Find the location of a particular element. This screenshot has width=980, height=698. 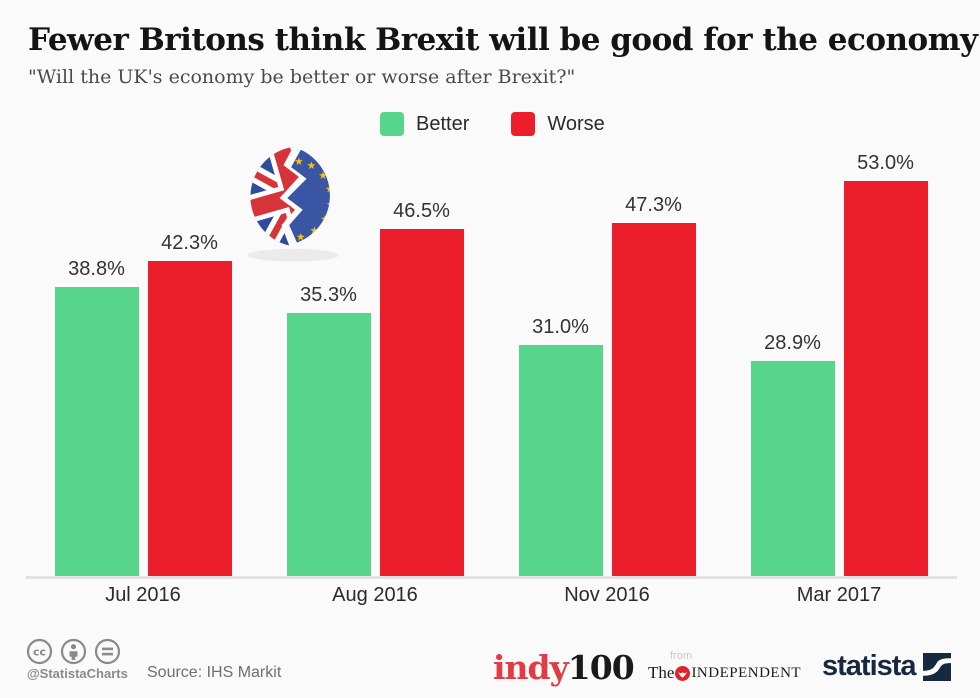

legend-swatch-better is located at coordinates (392, 124).